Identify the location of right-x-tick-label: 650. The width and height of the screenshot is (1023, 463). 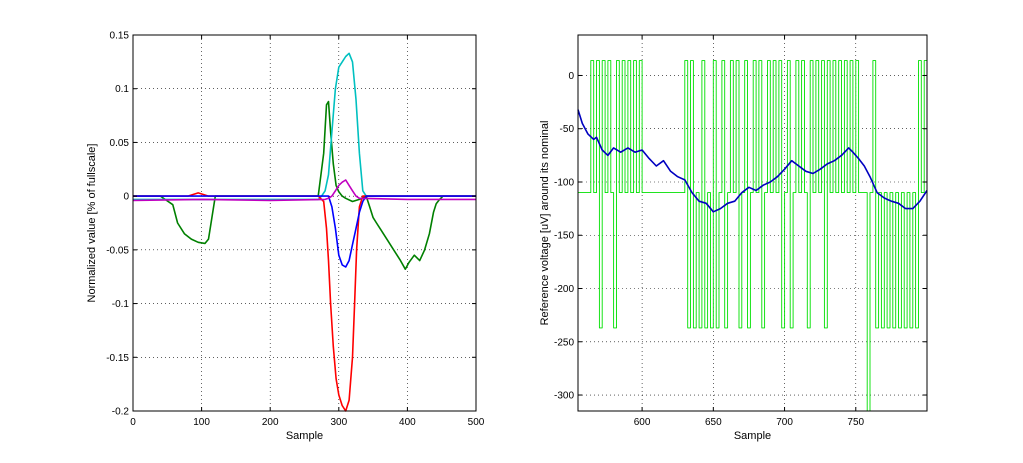
(713, 422).